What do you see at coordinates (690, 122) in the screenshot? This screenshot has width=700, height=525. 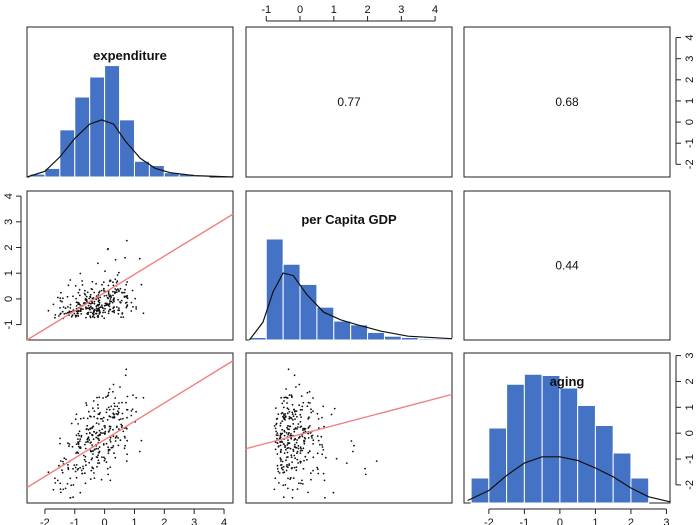 I see `tick-label: 0` at bounding box center [690, 122].